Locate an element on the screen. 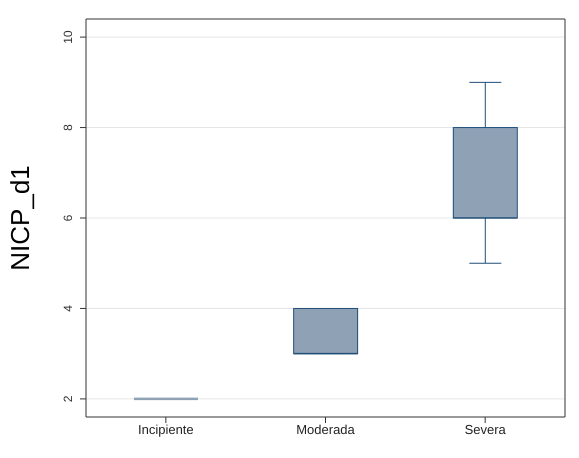 The width and height of the screenshot is (579, 458). y-tick-label: 2 is located at coordinates (68, 398).